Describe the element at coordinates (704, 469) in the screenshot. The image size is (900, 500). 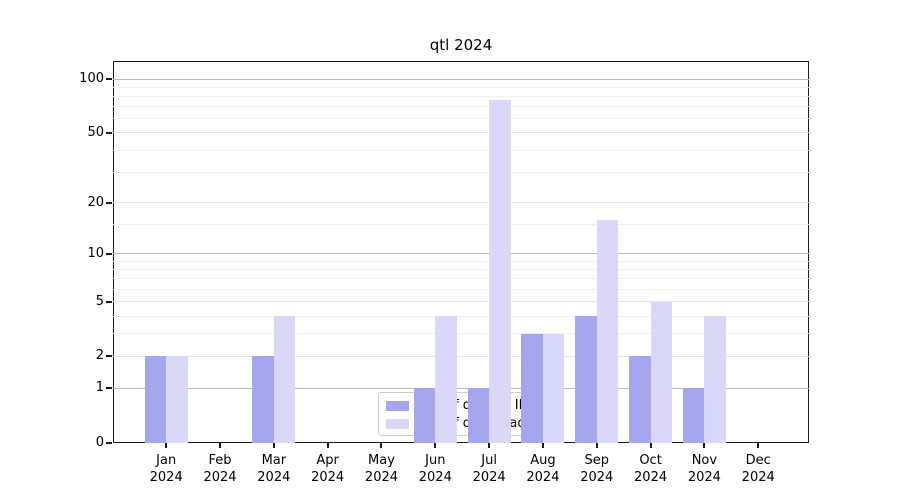
I see `x-tick-label: Nov 2024` at that location.